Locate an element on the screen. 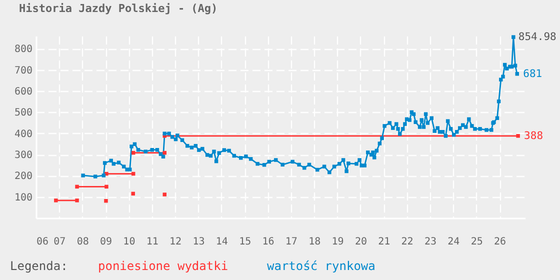 This screenshot has height=280, width=560. x-tick-label: 15 is located at coordinates (245, 242).